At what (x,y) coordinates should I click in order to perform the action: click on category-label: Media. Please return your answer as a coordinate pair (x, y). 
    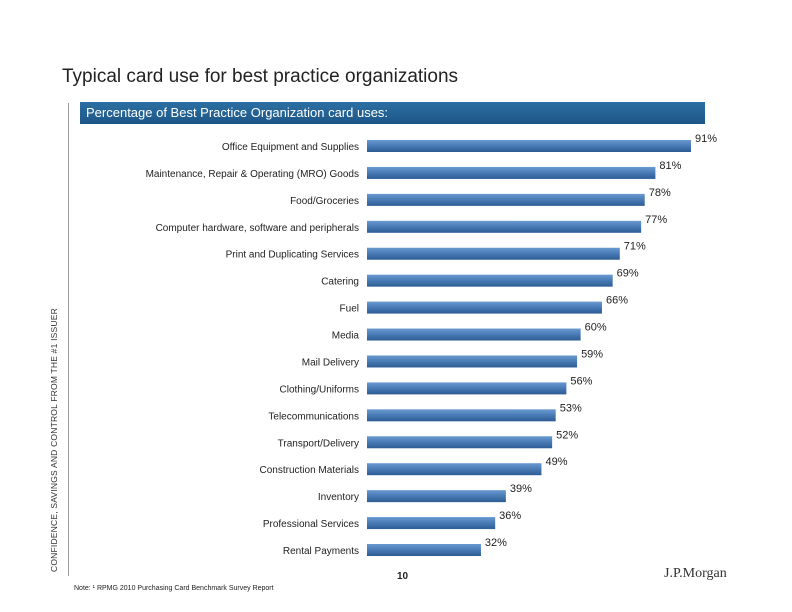
    Looking at the image, I should click on (346, 336).